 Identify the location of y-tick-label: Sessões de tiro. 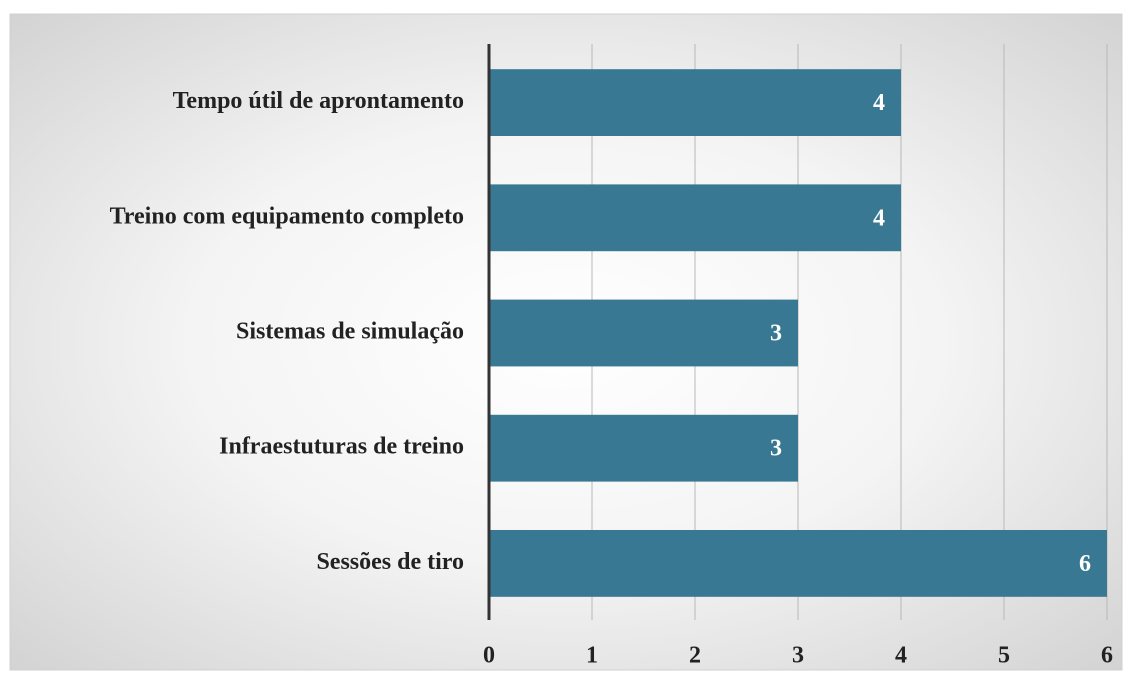
(390, 562).